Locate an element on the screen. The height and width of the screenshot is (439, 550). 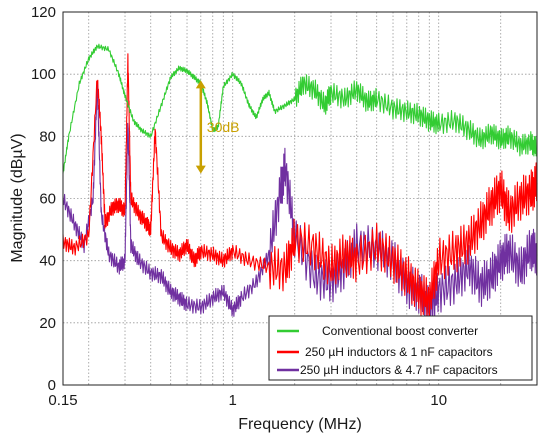
y-axis-title: Magnitude (dBµV) is located at coordinates (17, 197).